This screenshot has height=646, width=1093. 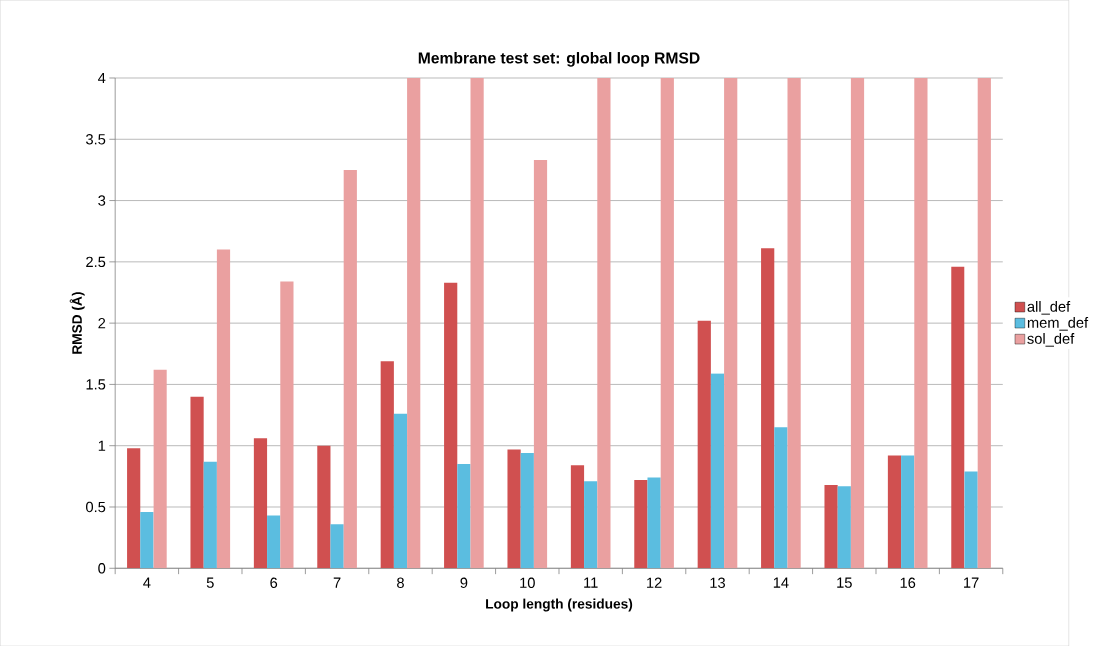 What do you see at coordinates (210, 582) in the screenshot?
I see `x-tick-label: 5` at bounding box center [210, 582].